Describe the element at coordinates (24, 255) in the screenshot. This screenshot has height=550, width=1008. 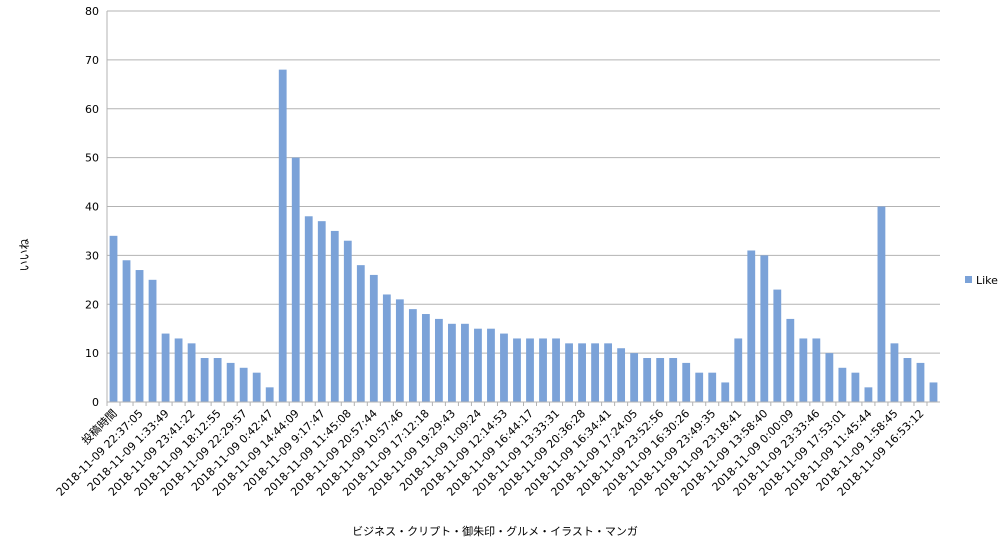
I see `y-axis-title: いいね` at that location.